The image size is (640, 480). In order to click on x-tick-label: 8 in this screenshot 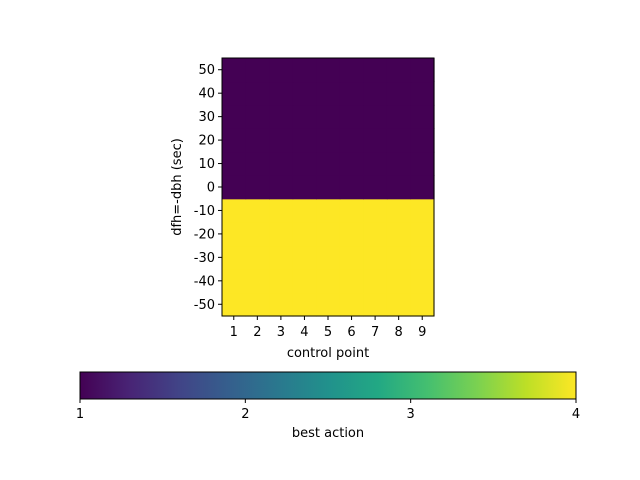, I will do `click(399, 332)`.